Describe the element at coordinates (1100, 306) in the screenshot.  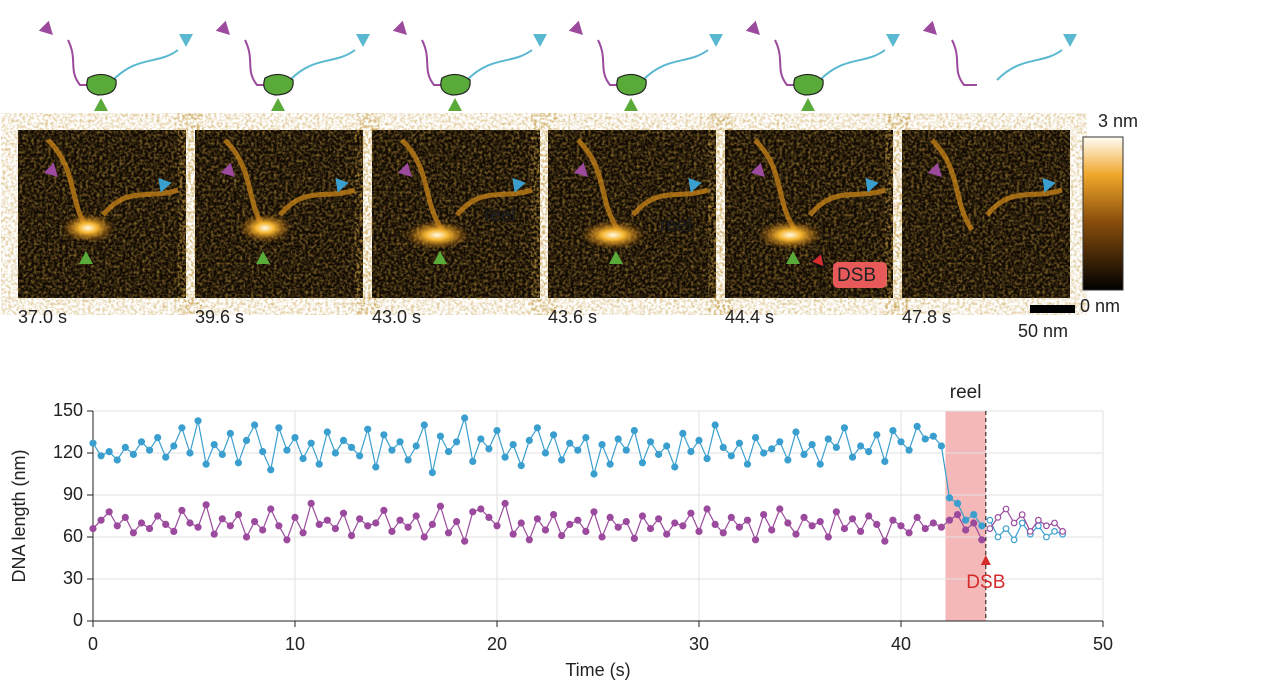
I see `colorbar-min: 0 nm` at that location.